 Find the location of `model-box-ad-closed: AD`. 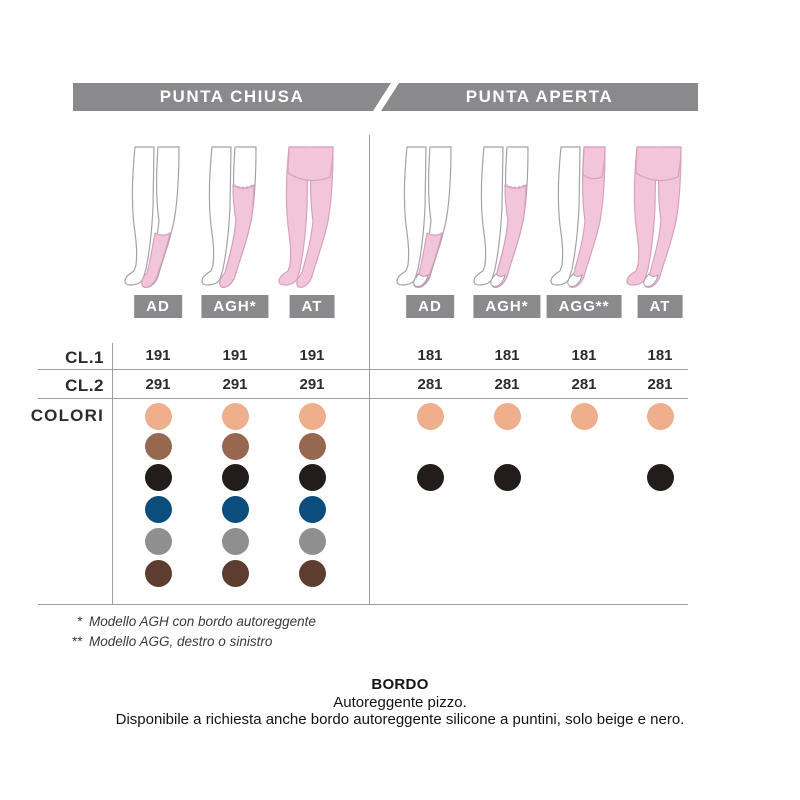

model-box-ad-closed: AD is located at coordinates (158, 306).